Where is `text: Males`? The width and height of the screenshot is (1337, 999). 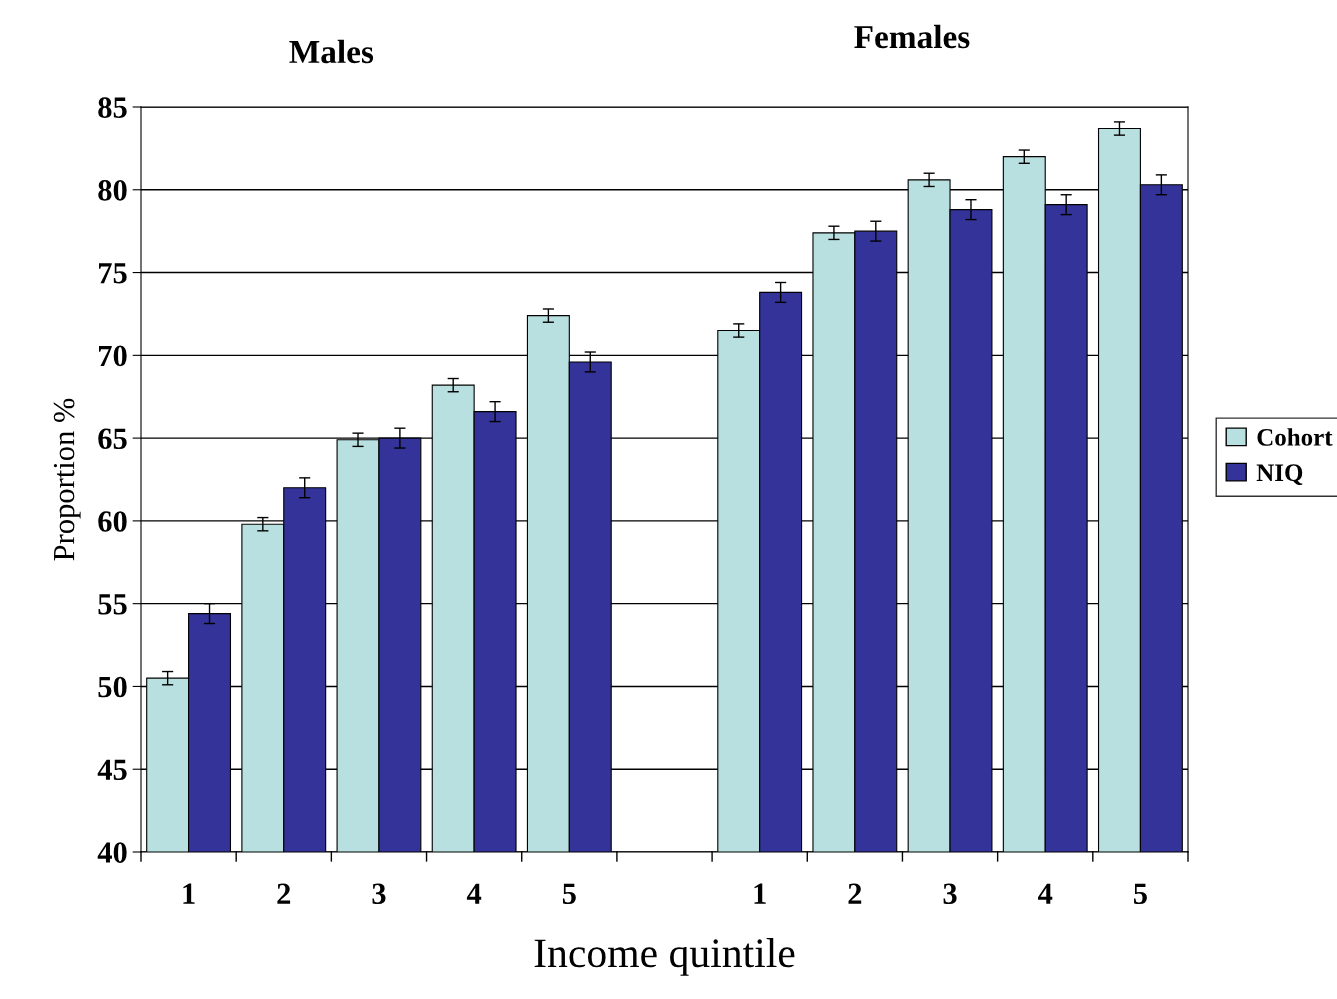
text: Males is located at coordinates (331, 51).